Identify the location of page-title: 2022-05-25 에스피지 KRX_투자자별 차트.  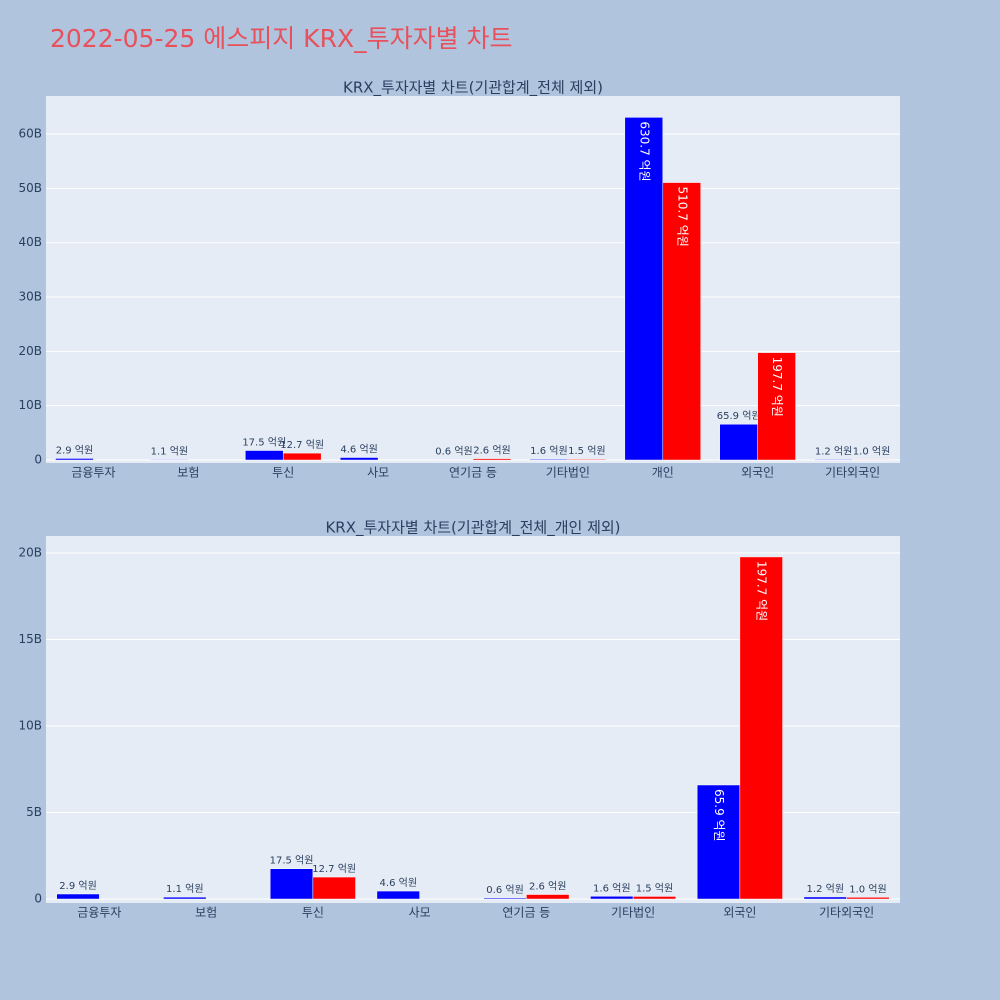
(281, 38).